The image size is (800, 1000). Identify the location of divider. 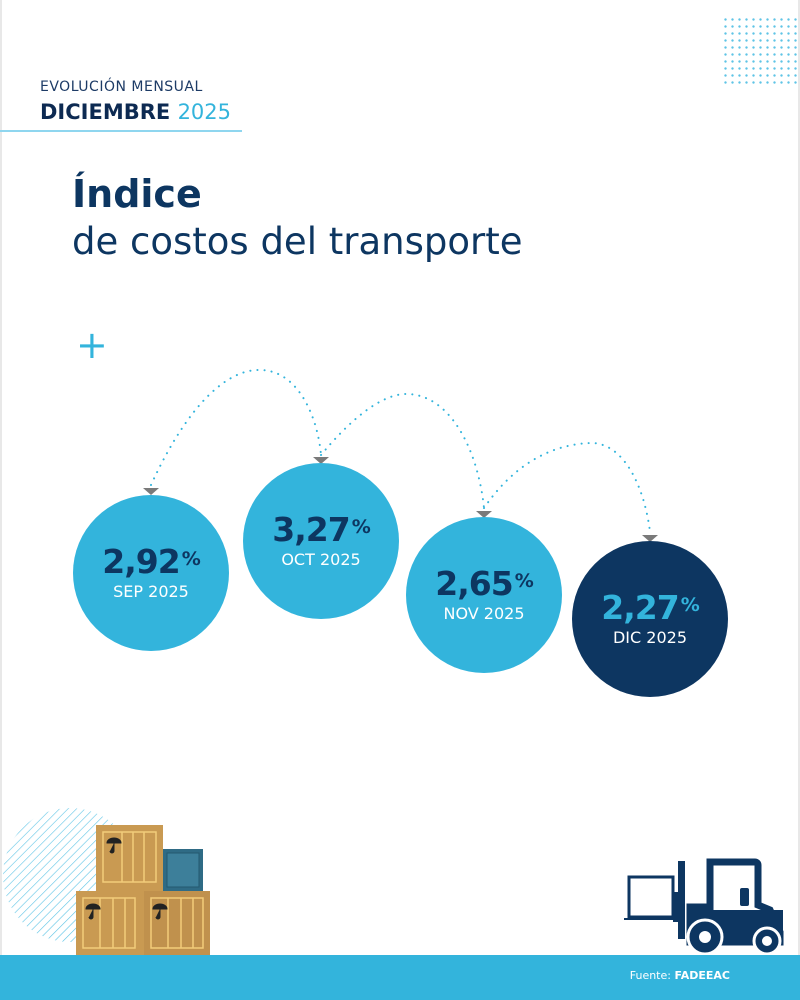
(121, 131).